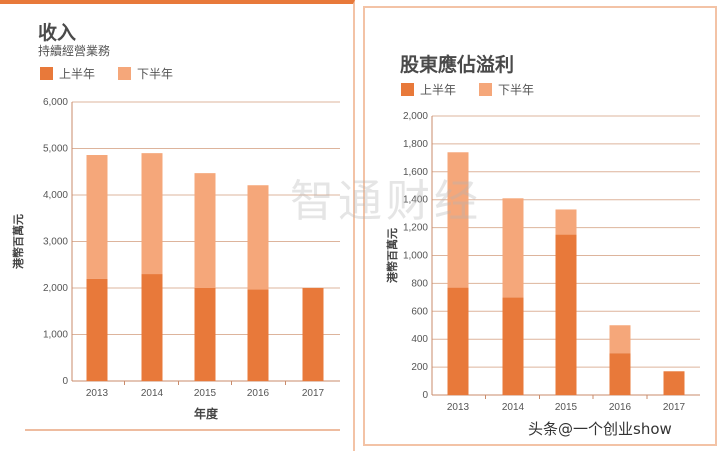  What do you see at coordinates (419, 311) in the screenshot?
I see `y-tick-label: 600` at bounding box center [419, 311].